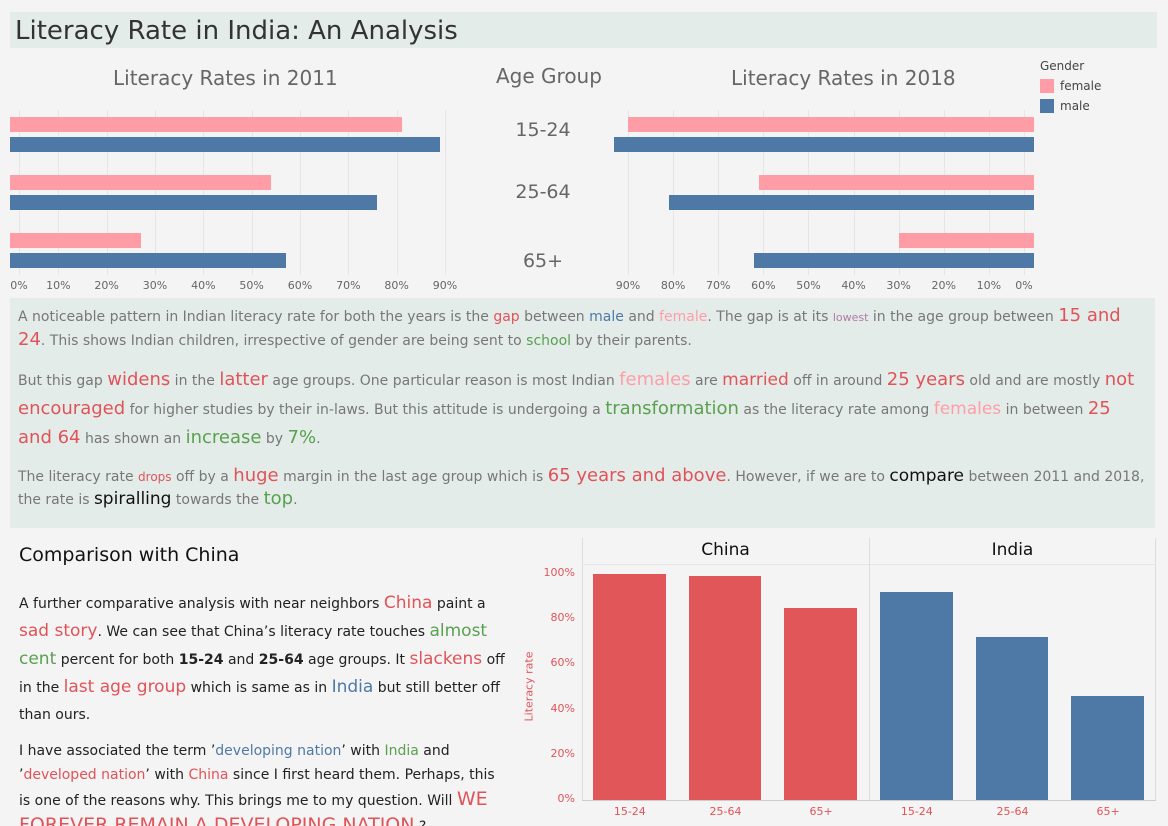 The image size is (1168, 826). Describe the element at coordinates (559, 572) in the screenshot. I see `y-tick: 100%` at that location.